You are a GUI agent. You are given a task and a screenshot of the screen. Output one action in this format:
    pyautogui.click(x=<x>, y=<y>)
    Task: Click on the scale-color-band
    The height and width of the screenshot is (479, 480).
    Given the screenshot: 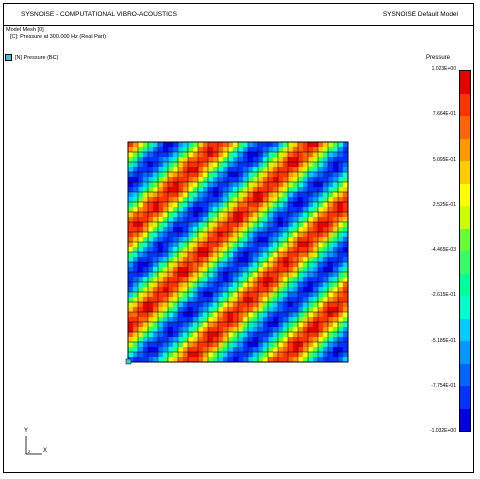 What is the action you would take?
    pyautogui.click(x=465, y=419)
    